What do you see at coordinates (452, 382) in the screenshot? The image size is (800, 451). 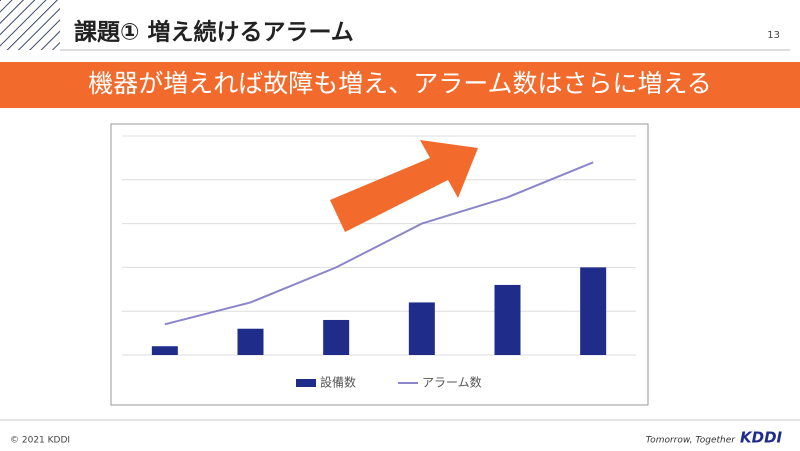 I see `legend-label: アラーム数` at bounding box center [452, 382].